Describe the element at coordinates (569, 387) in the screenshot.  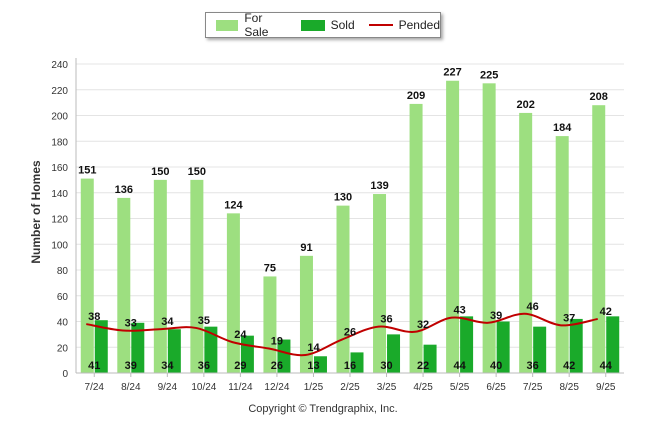
I see `x-tick-label: 8/25` at that location.